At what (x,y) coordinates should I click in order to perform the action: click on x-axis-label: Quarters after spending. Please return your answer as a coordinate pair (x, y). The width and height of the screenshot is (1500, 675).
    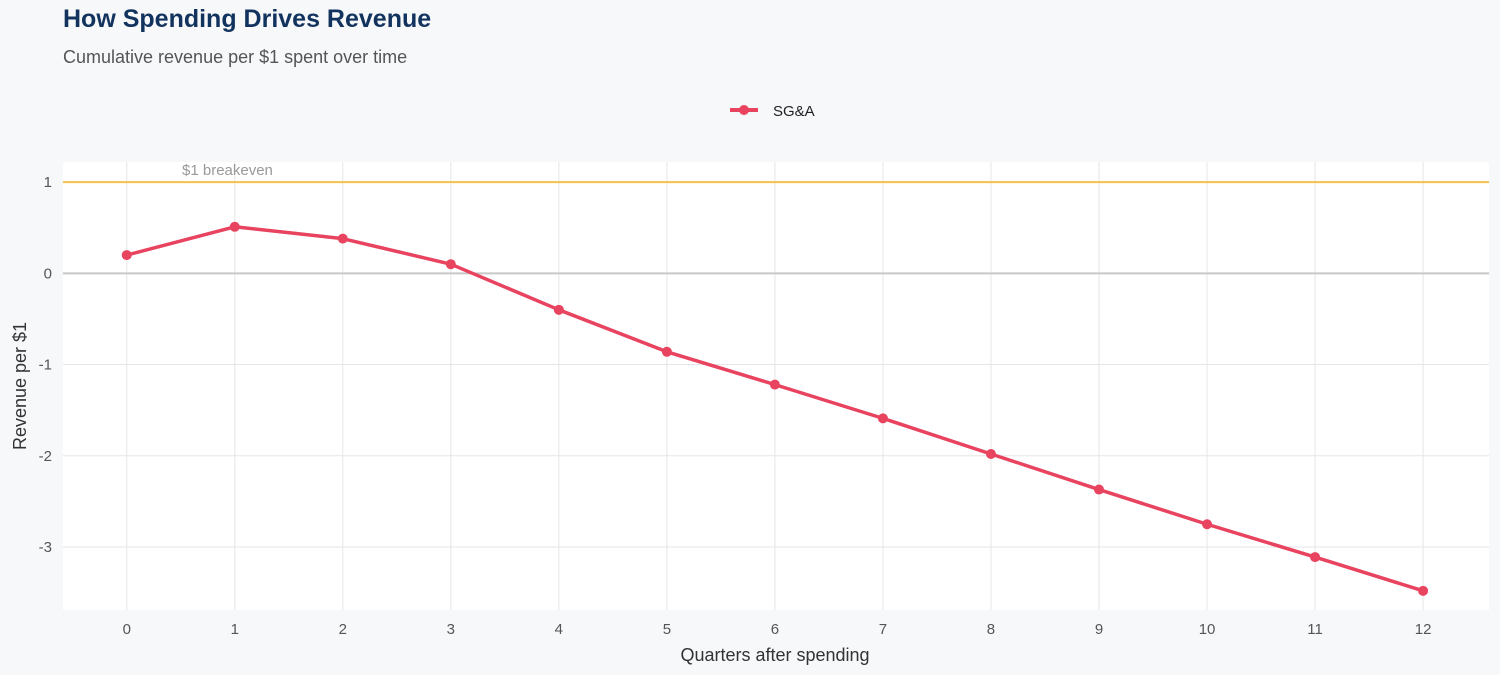
    Looking at the image, I should click on (774, 655).